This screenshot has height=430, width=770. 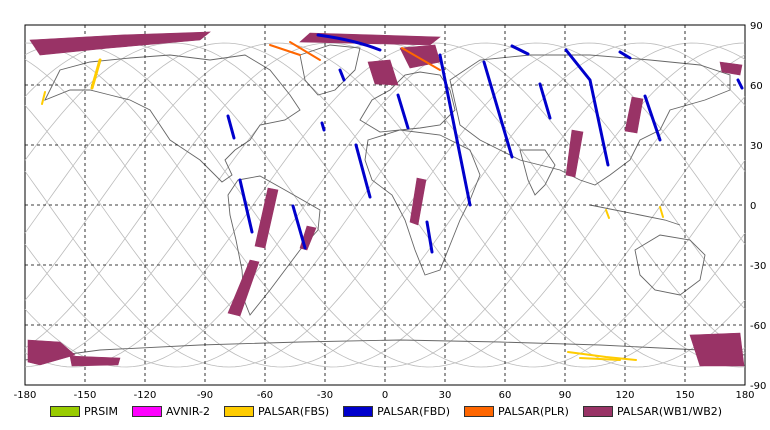 What do you see at coordinates (669, 411) in the screenshot?
I see `legend-label: PALSAR(WB1/WB2)` at bounding box center [669, 411].